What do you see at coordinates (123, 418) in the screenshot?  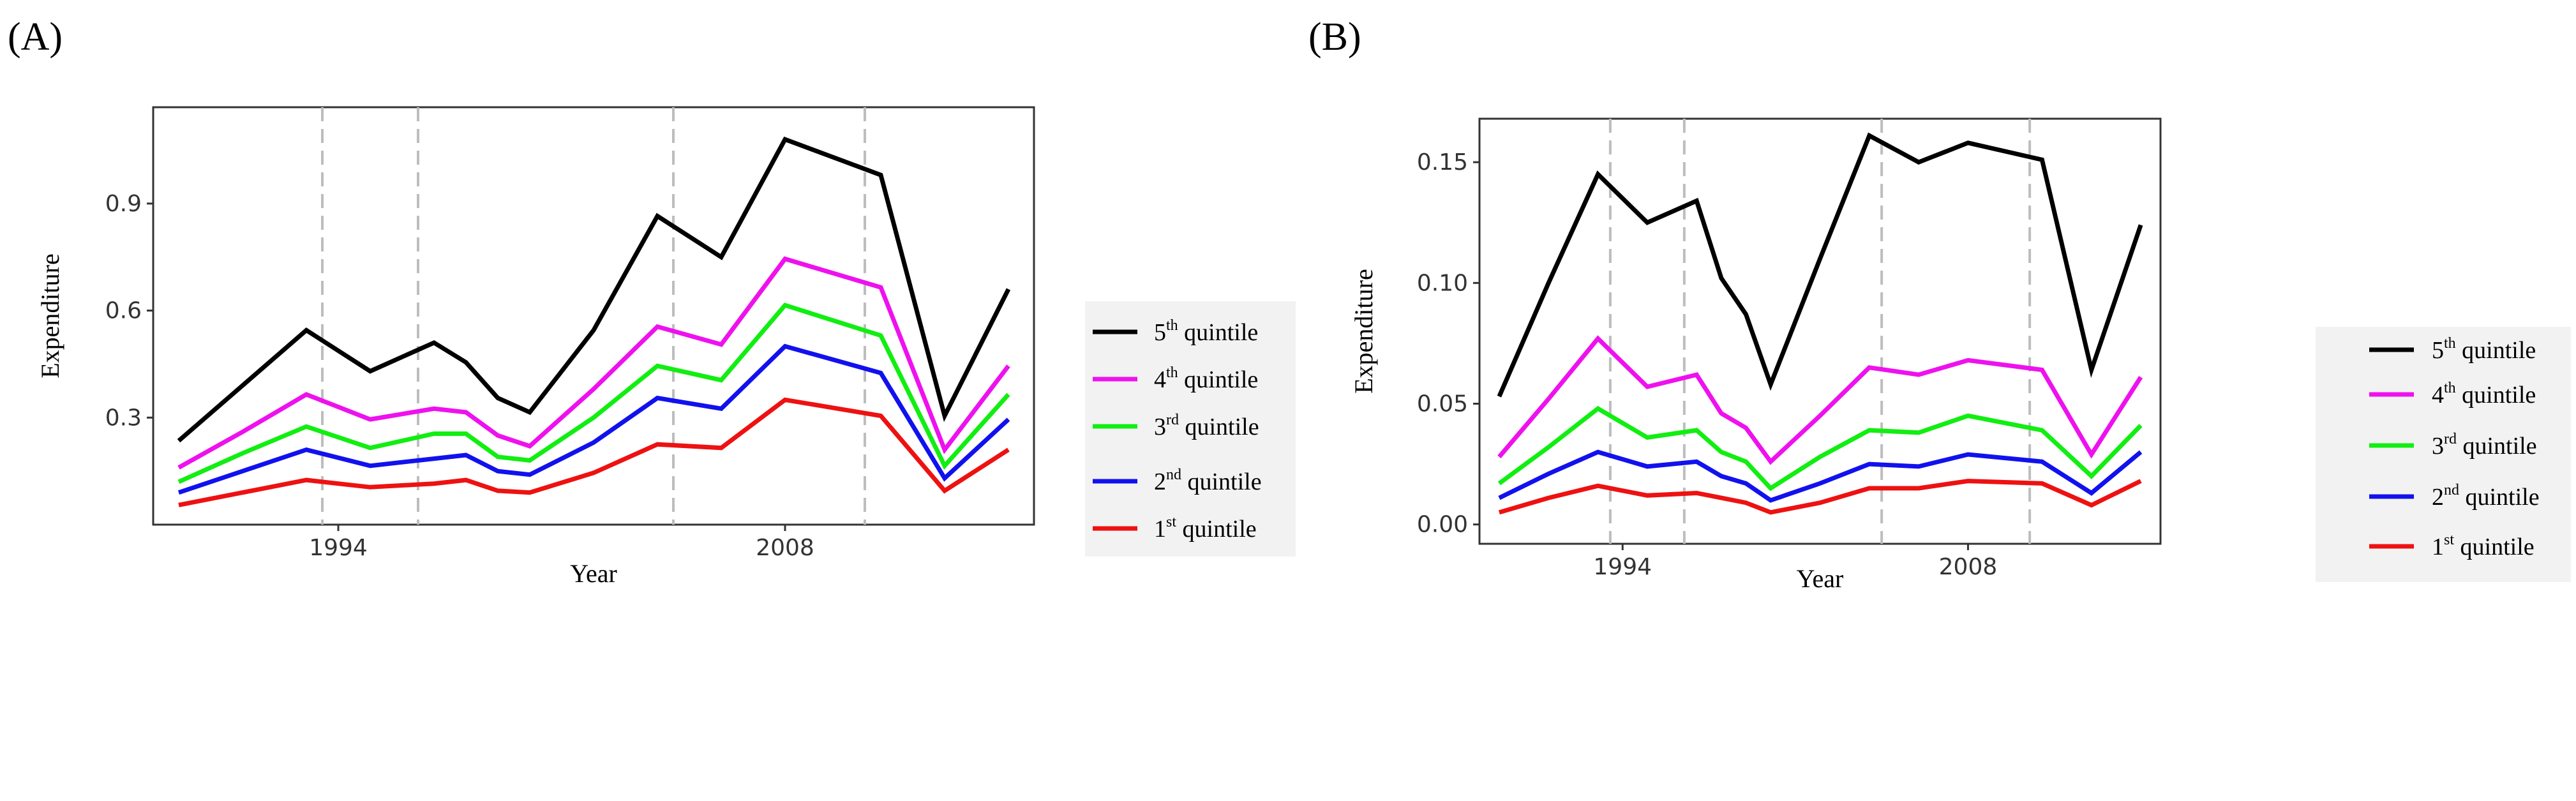 I see `y-tick-label: 0.3` at bounding box center [123, 418].